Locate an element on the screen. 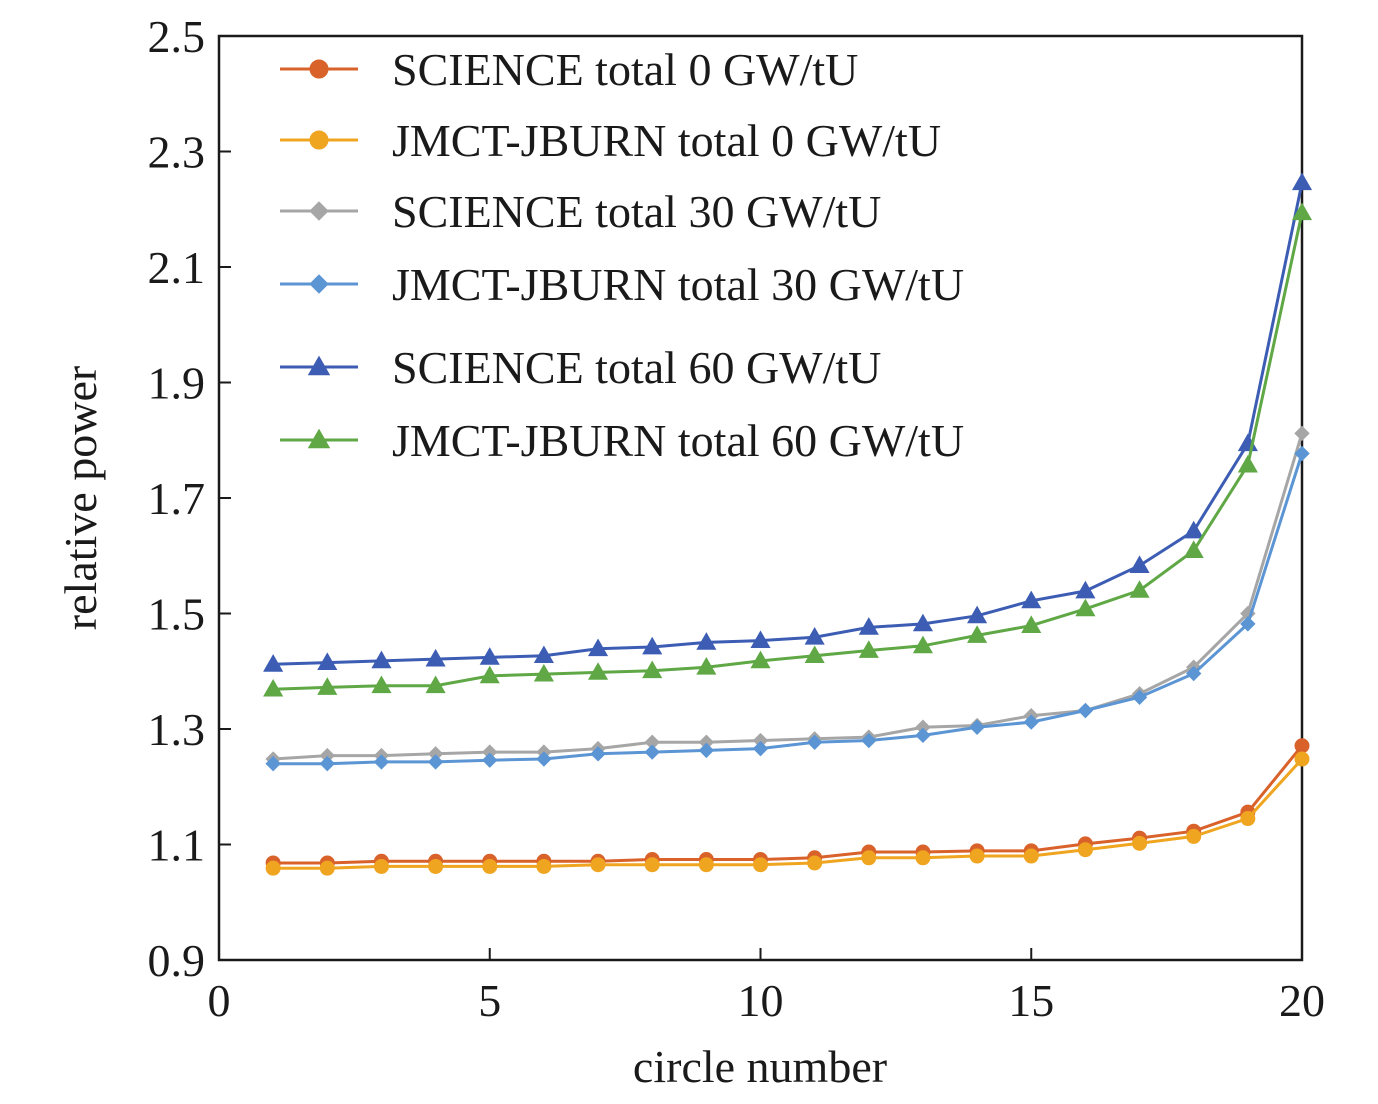  y-tick-label: 0.9 is located at coordinates (177, 960).